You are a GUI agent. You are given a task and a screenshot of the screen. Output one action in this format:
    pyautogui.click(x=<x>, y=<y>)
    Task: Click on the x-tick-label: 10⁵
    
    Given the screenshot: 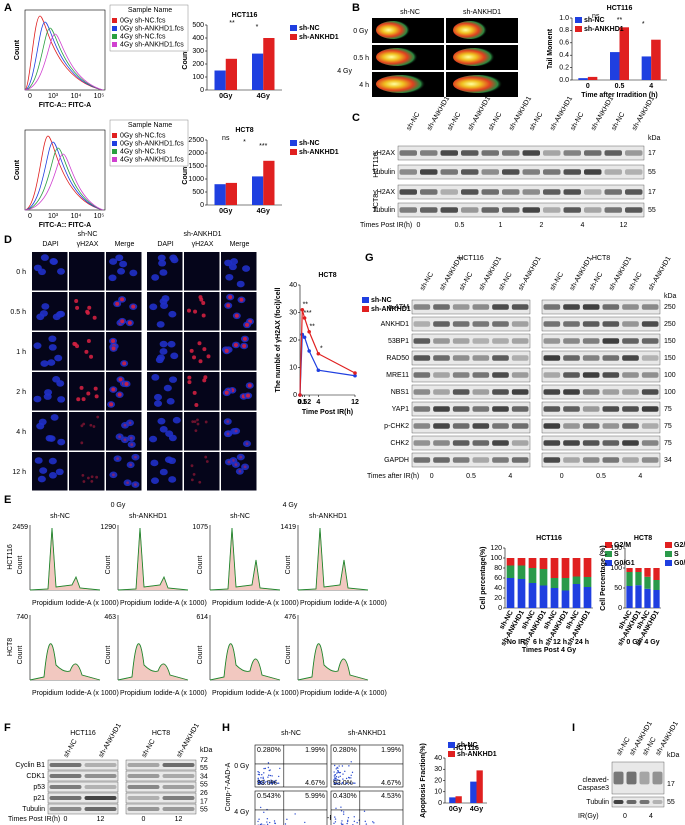 What is the action you would take?
    pyautogui.click(x=99, y=96)
    